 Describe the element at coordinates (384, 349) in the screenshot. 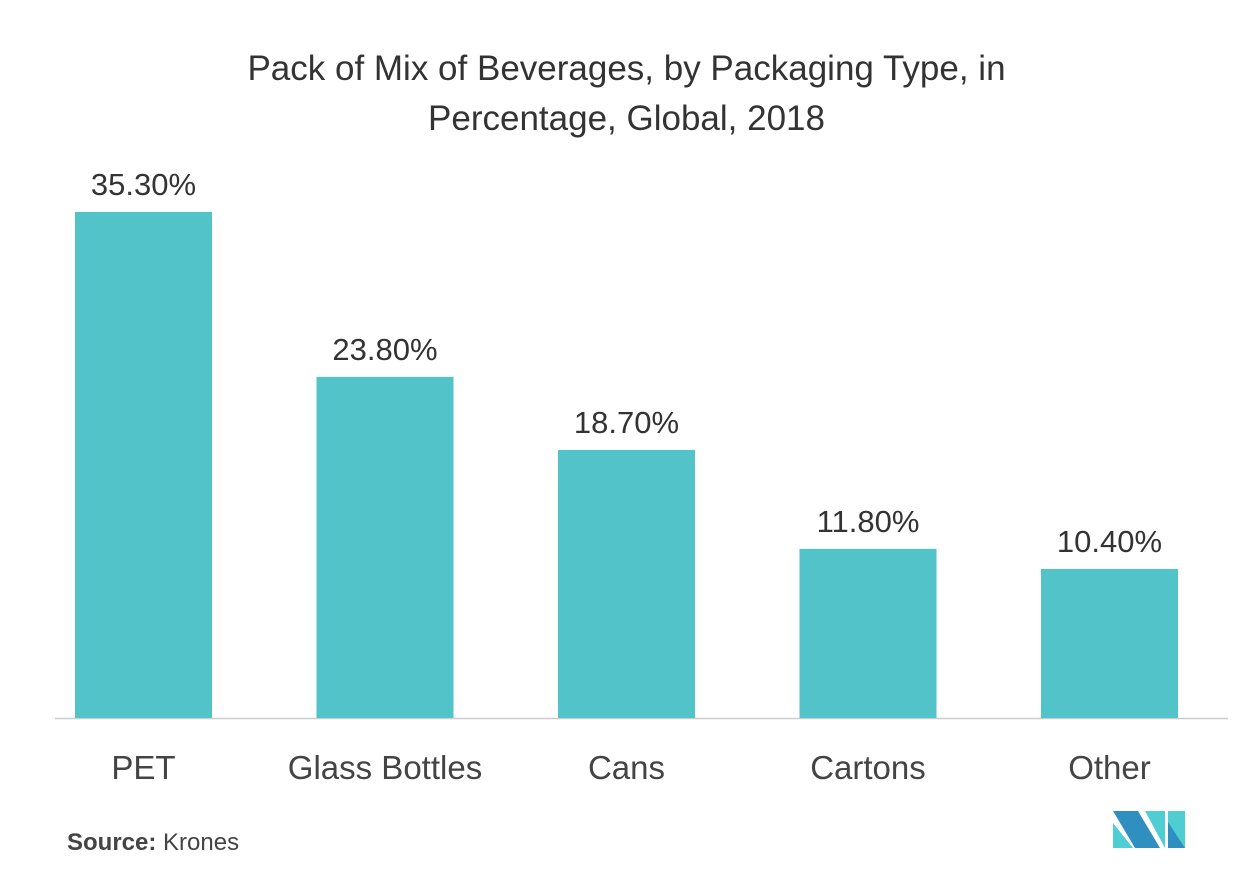

I see `data-label-1: 23.80%` at that location.